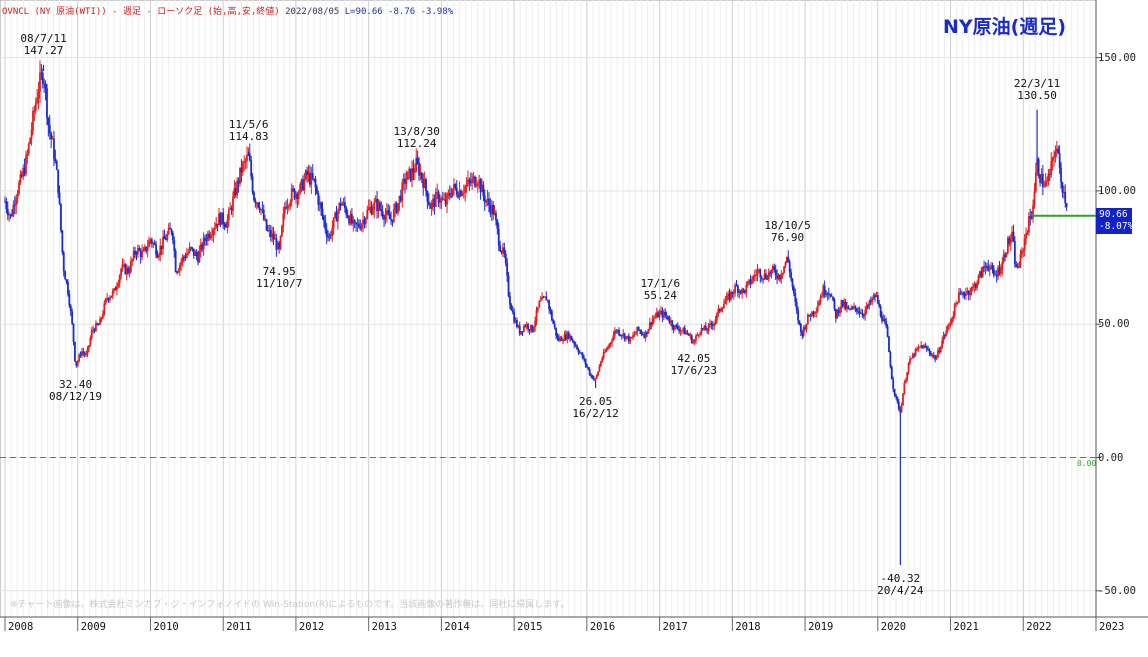 The image size is (1148, 657). I want to click on x-tick-label: 2021, so click(966, 627).